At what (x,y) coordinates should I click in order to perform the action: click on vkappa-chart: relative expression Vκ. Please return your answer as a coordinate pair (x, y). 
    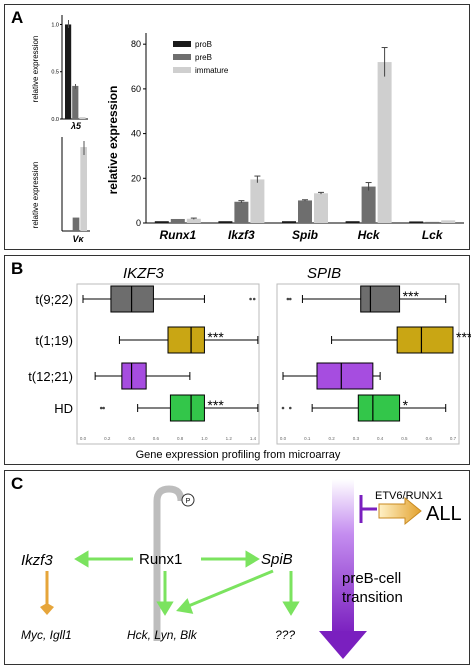
    Looking at the image, I should click on (60, 190).